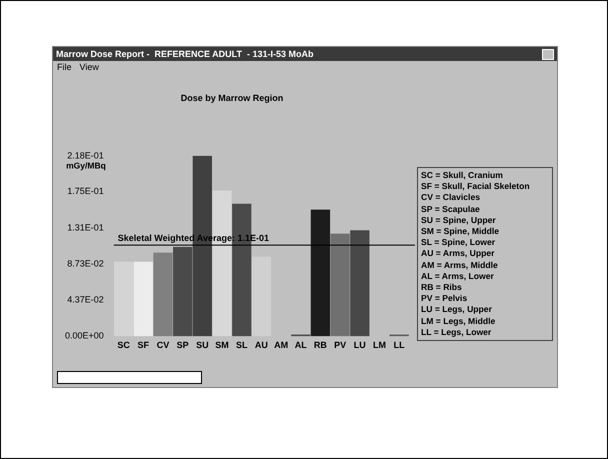 Image resolution: width=608 pixels, height=459 pixels. What do you see at coordinates (85, 155) in the screenshot?
I see `y-tick-label: 2.18E-01` at bounding box center [85, 155].